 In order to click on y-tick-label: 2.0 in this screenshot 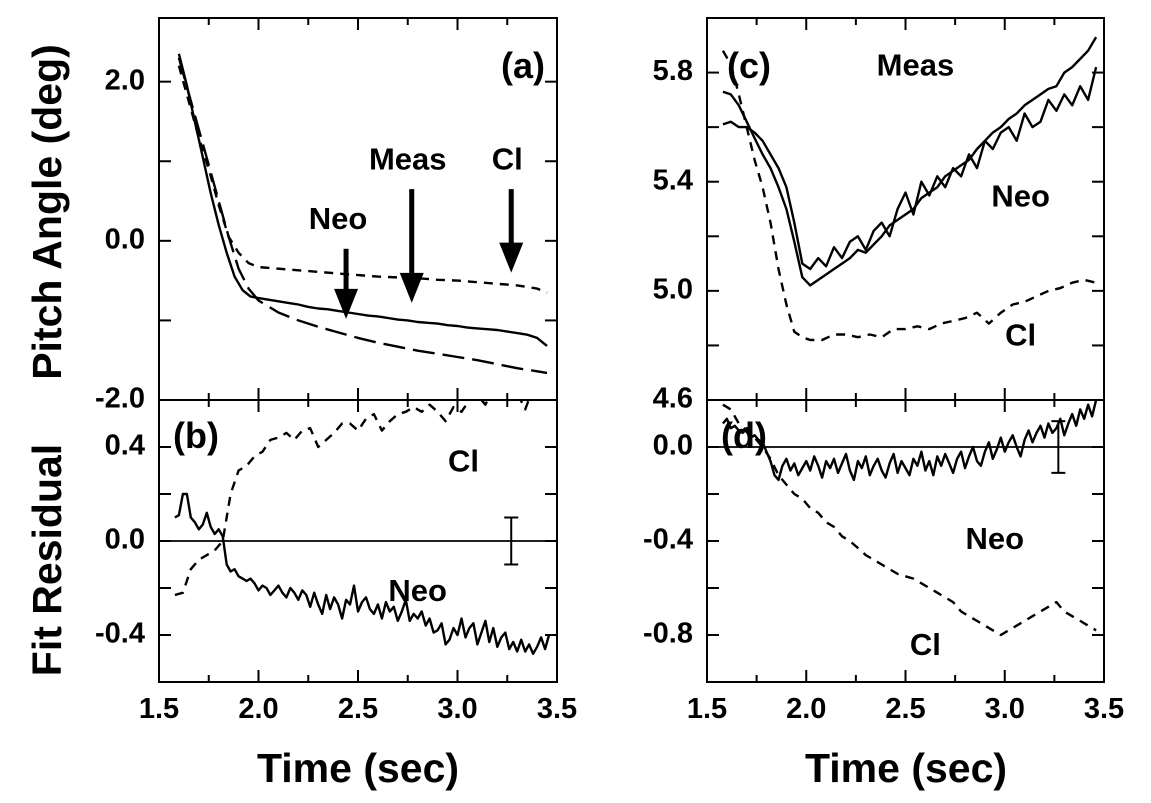, I will do `click(125, 80)`.